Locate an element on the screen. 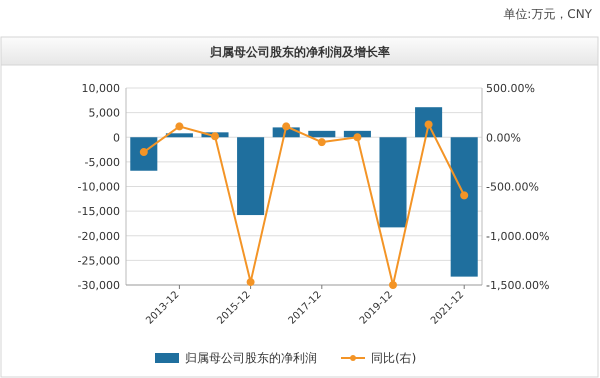  y-tick-label: 10,000 is located at coordinates (101, 88).